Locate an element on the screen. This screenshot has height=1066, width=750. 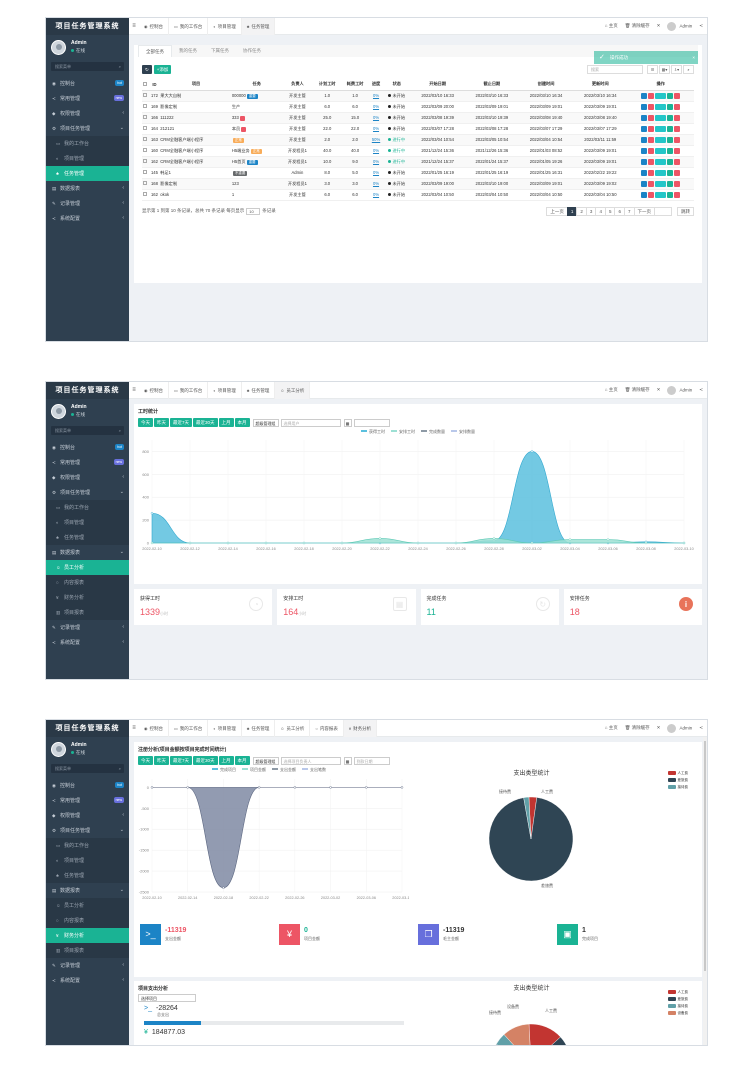
add-button: +添加 is located at coordinates (162, 69).